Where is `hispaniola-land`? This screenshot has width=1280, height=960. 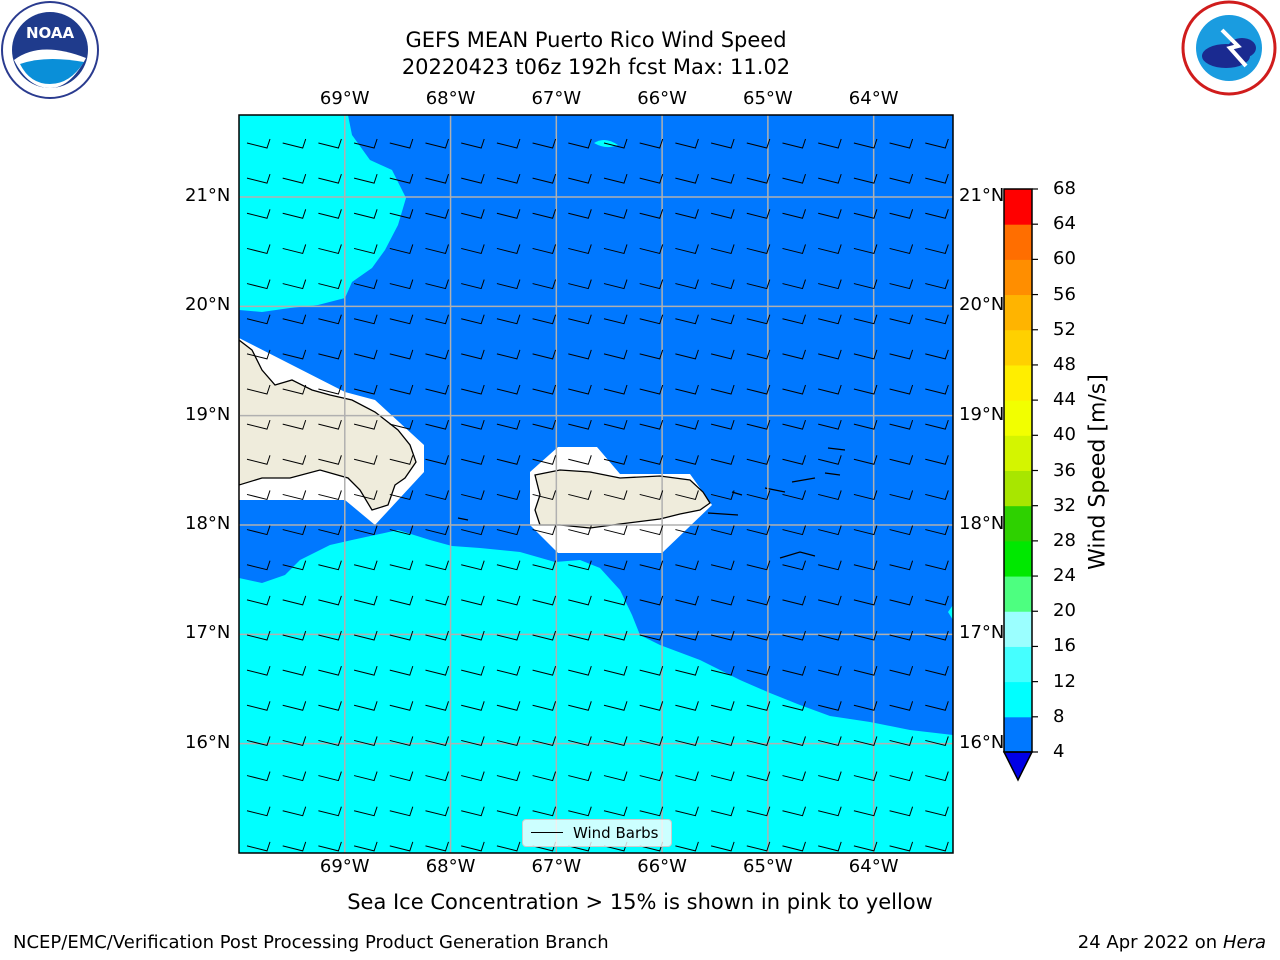
hispaniola-land is located at coordinates (328, 425).